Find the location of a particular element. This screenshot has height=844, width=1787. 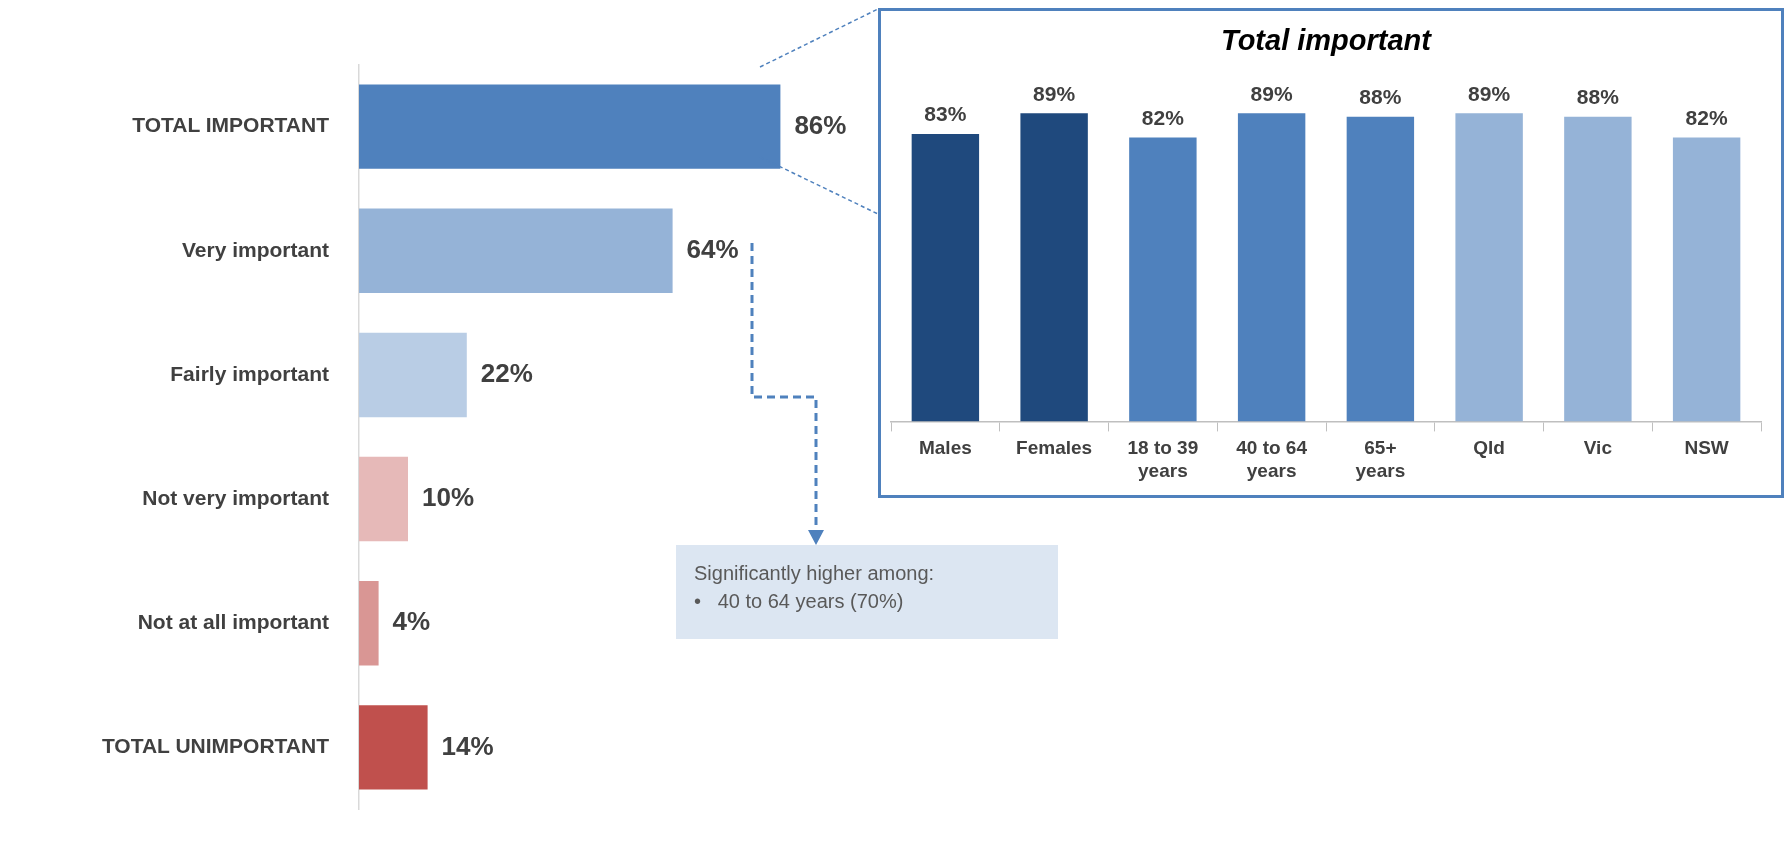

x-tick-label: NSW is located at coordinates (1706, 448).